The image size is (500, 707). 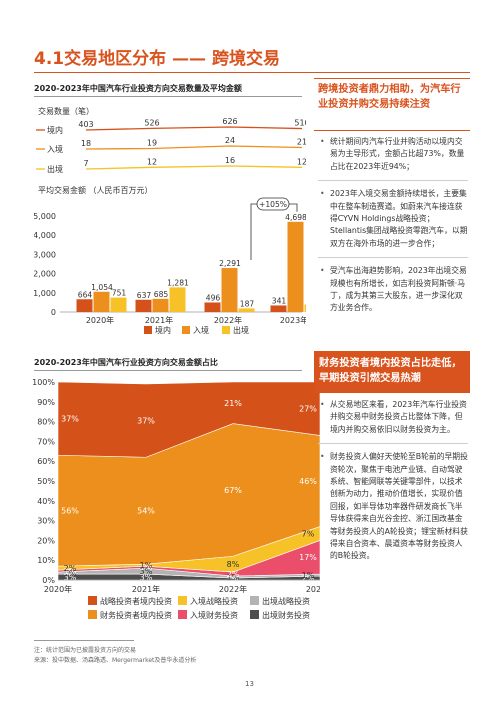 What do you see at coordinates (136, 615) in the screenshot?
I see `area-legend-label: 财务投资者境内投资` at bounding box center [136, 615].